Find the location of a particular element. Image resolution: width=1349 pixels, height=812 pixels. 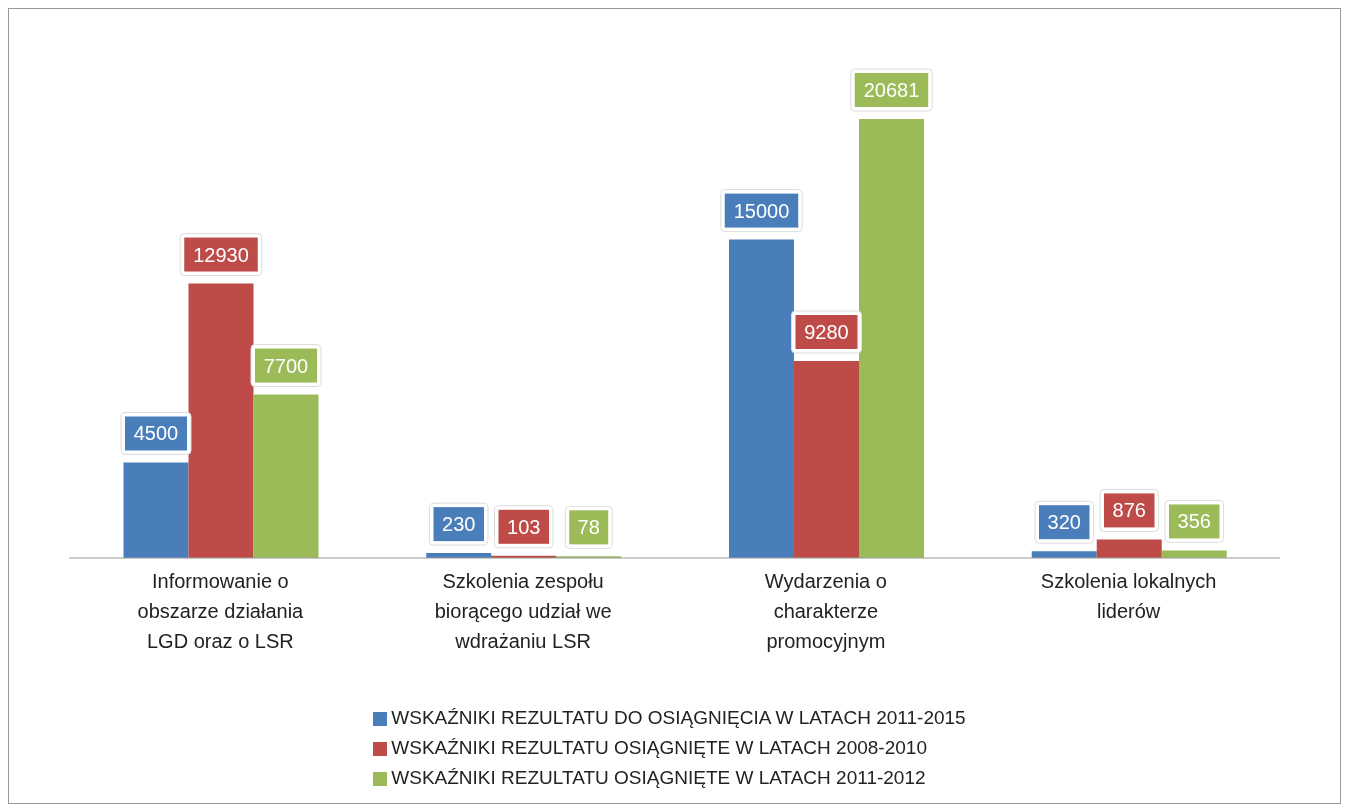

data-label: 9280 is located at coordinates (826, 332).